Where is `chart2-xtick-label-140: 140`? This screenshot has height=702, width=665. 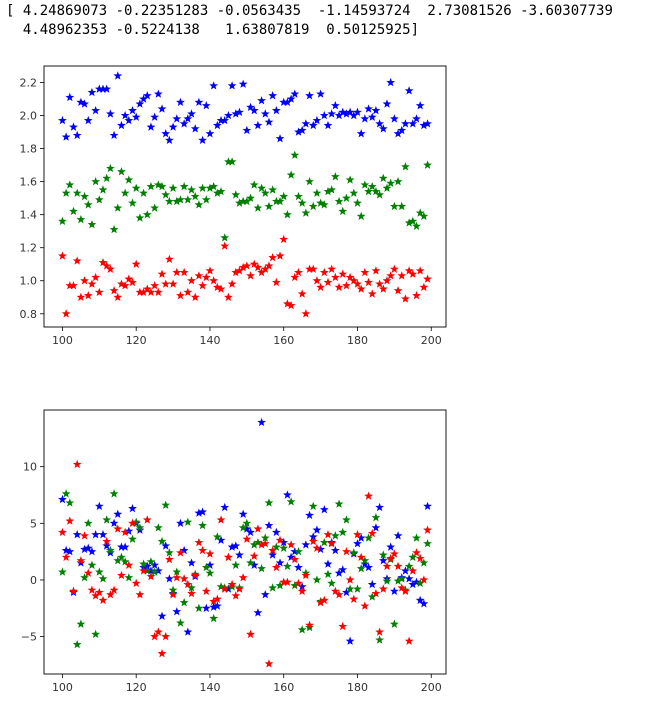 chart2-xtick-label-140: 140 is located at coordinates (209, 687).